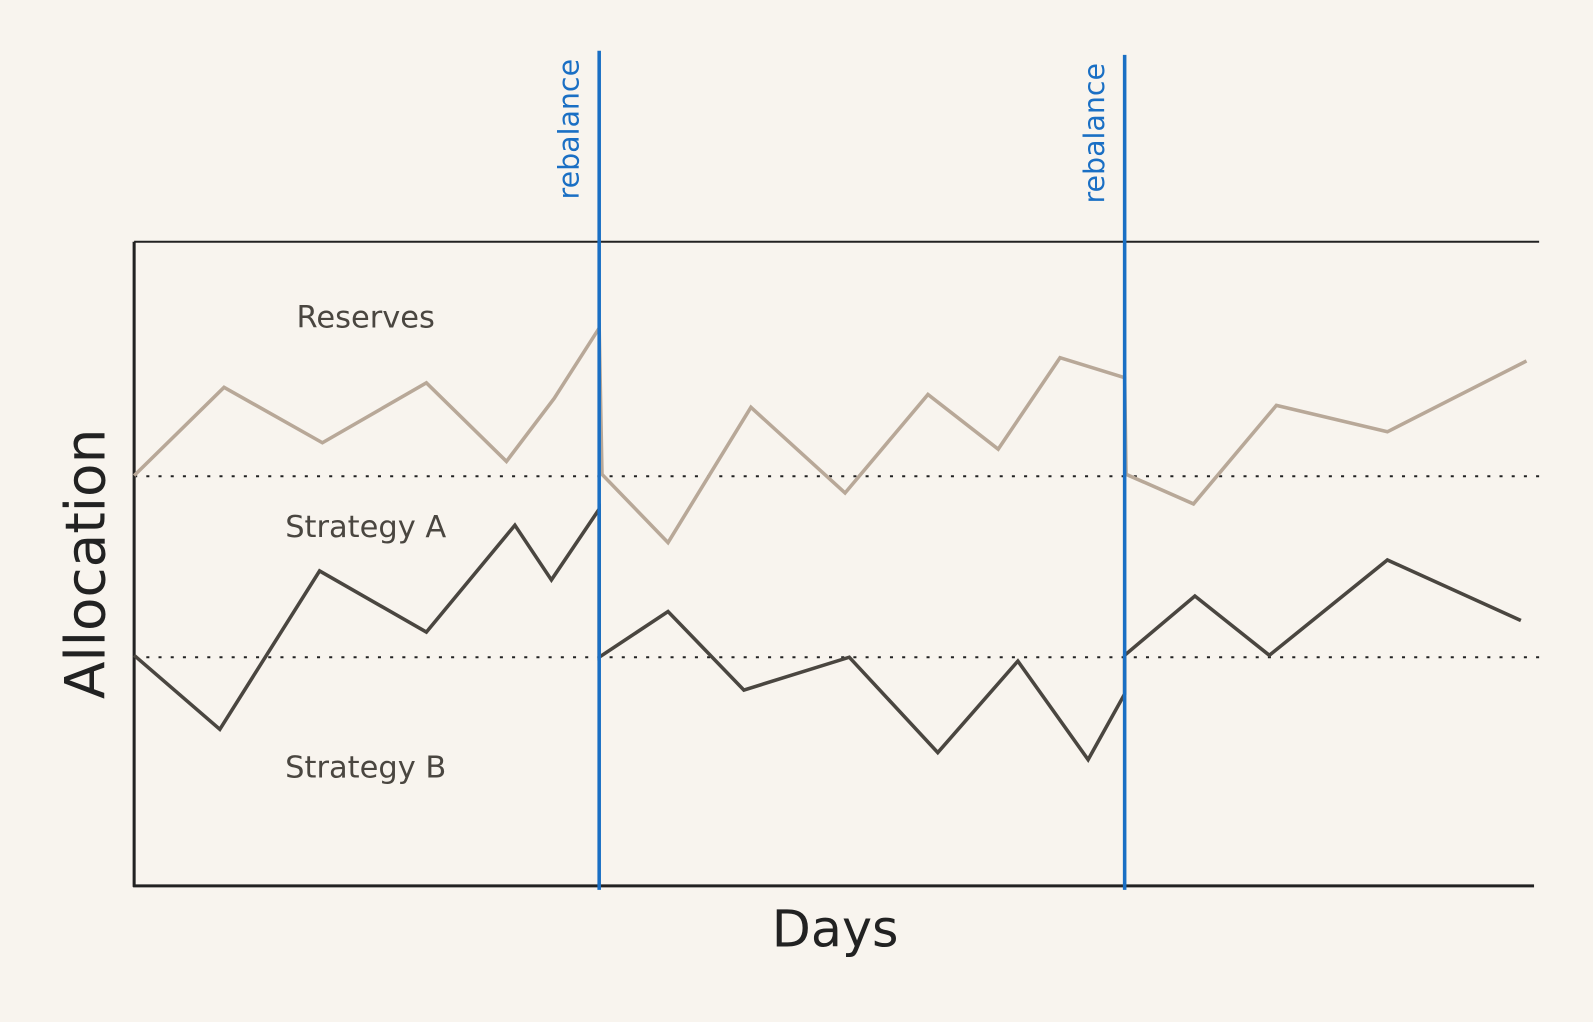 Image resolution: width=1593 pixels, height=1022 pixels. I want to click on y-axis-label: Allocation, so click(86, 564).